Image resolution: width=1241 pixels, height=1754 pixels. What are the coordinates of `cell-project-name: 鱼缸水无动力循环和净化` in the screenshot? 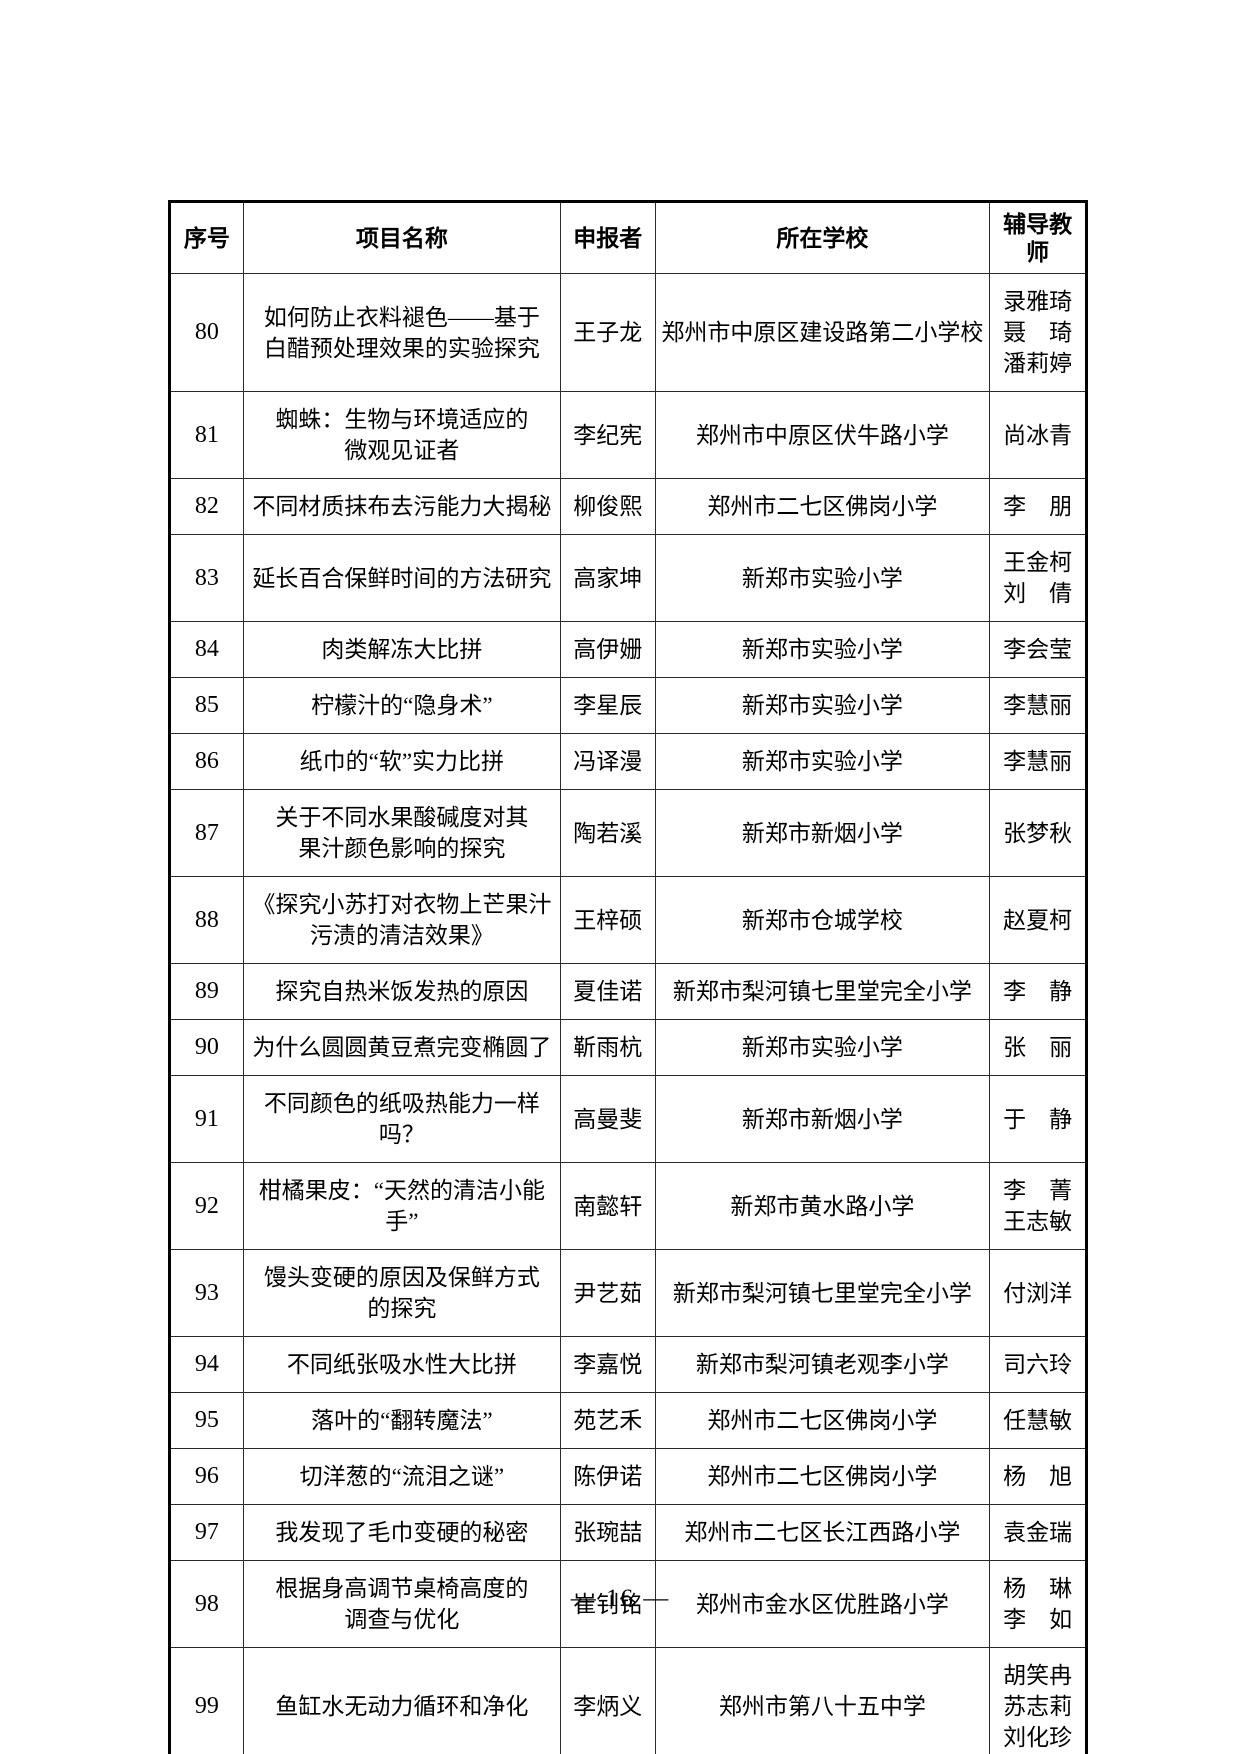 It's located at (401, 1700).